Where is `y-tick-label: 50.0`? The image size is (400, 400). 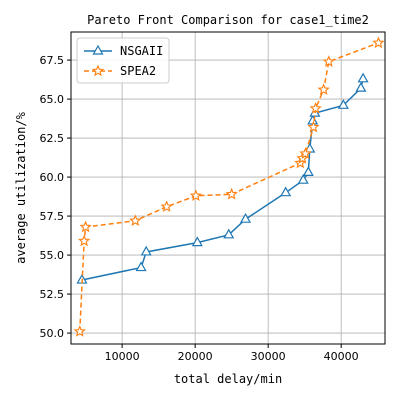
y-tick-label: 50.0 is located at coordinates (52, 333).